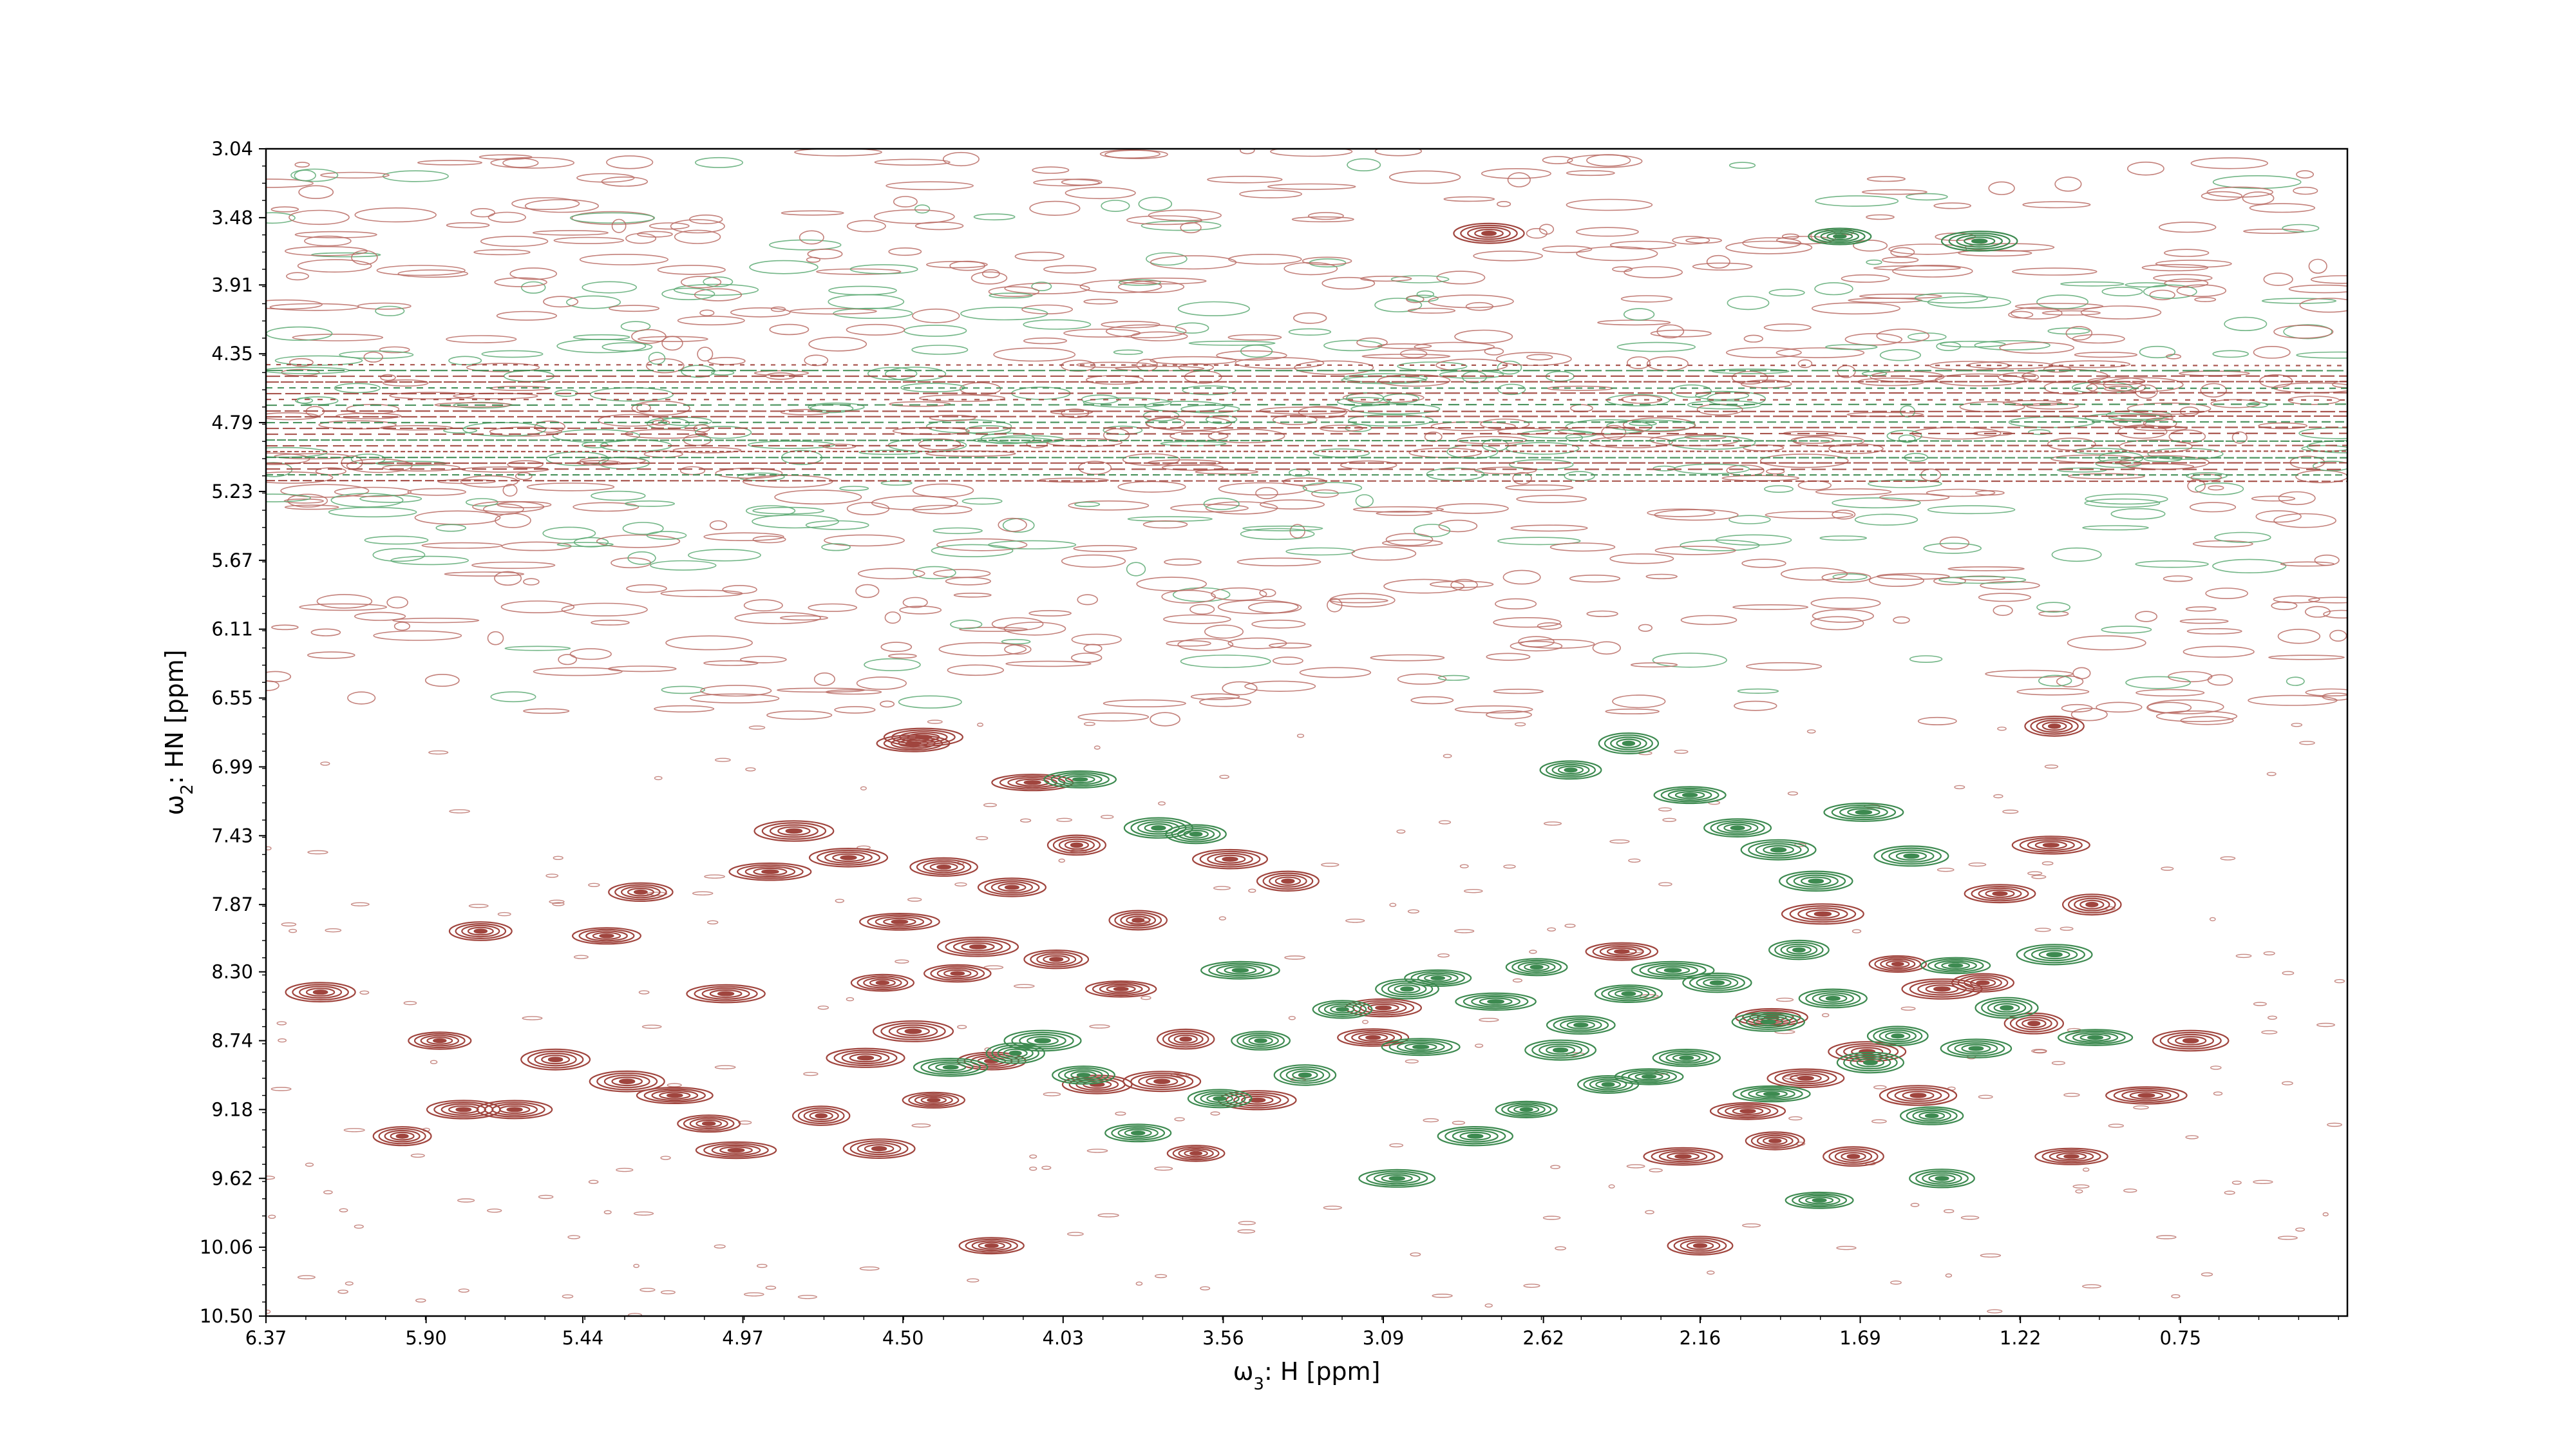 This screenshot has width=2576, height=1452. What do you see at coordinates (232, 354) in the screenshot?
I see `y-tick-label: 4.35` at bounding box center [232, 354].